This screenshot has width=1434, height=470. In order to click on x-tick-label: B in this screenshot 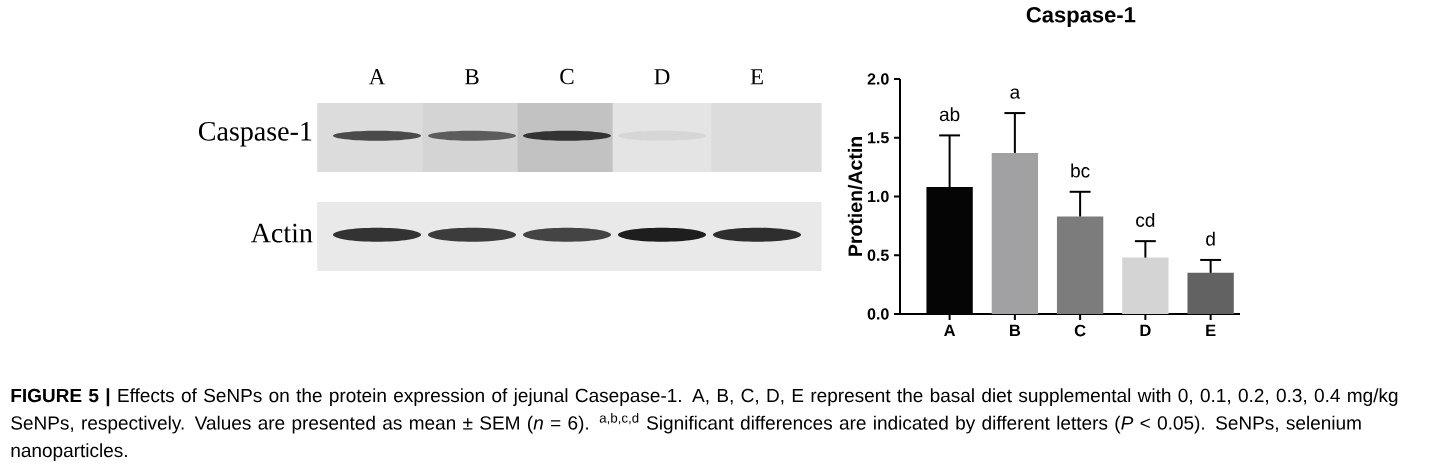, I will do `click(1015, 330)`.